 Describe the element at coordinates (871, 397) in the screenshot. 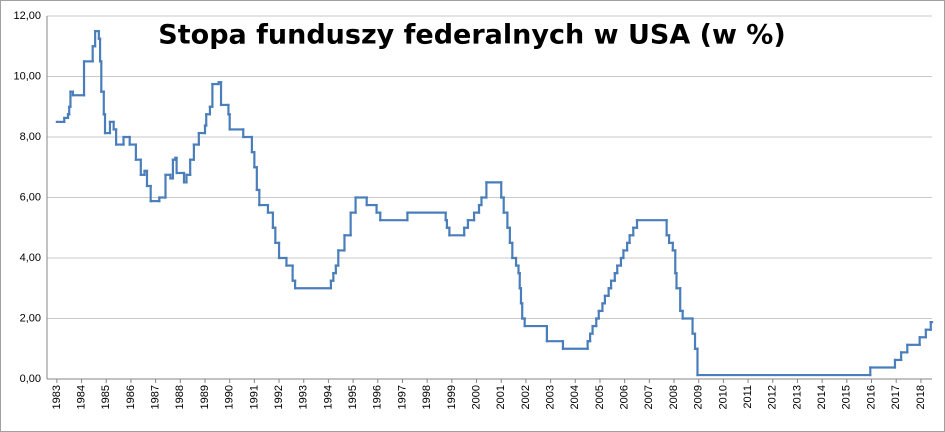

I see `x-tick-label: 2016` at that location.